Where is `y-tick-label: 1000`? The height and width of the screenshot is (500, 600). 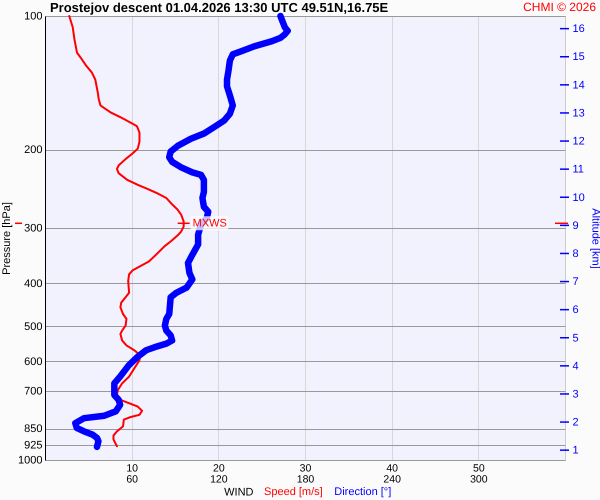 y-tick-label: 1000 is located at coordinates (30, 460).